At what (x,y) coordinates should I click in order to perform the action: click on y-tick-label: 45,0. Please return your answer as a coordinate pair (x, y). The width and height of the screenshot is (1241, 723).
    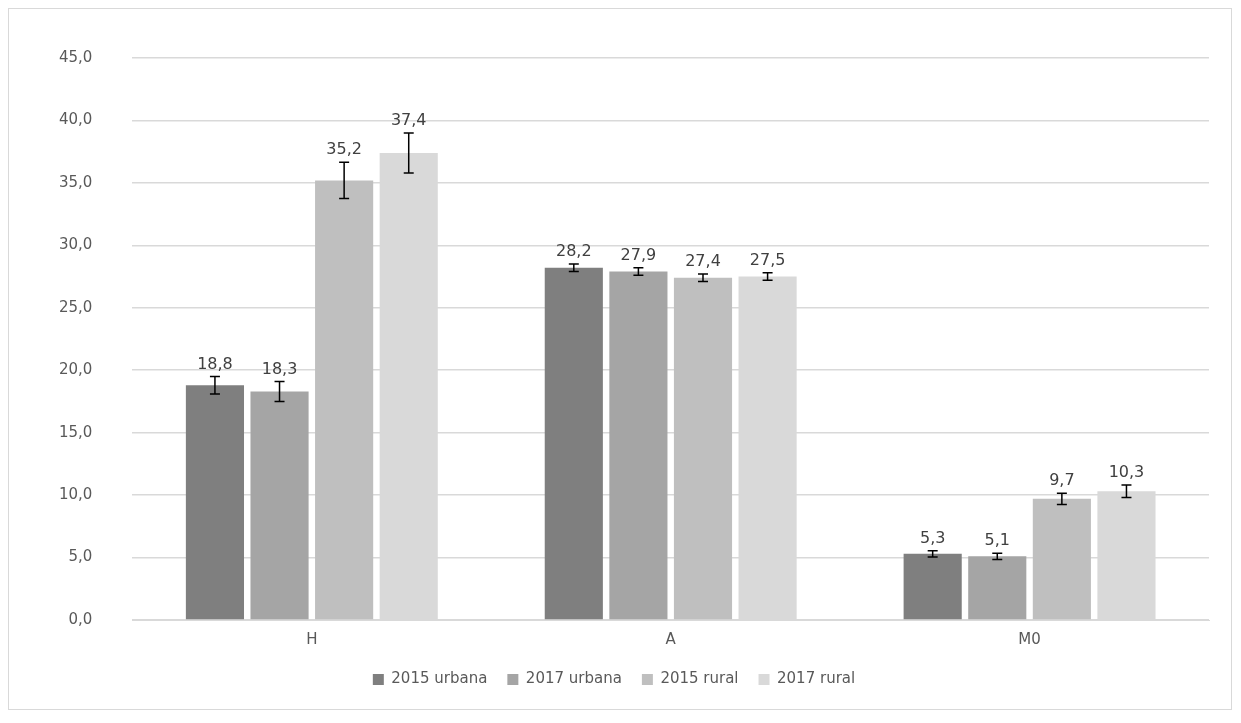
    Looking at the image, I should click on (75, 56).